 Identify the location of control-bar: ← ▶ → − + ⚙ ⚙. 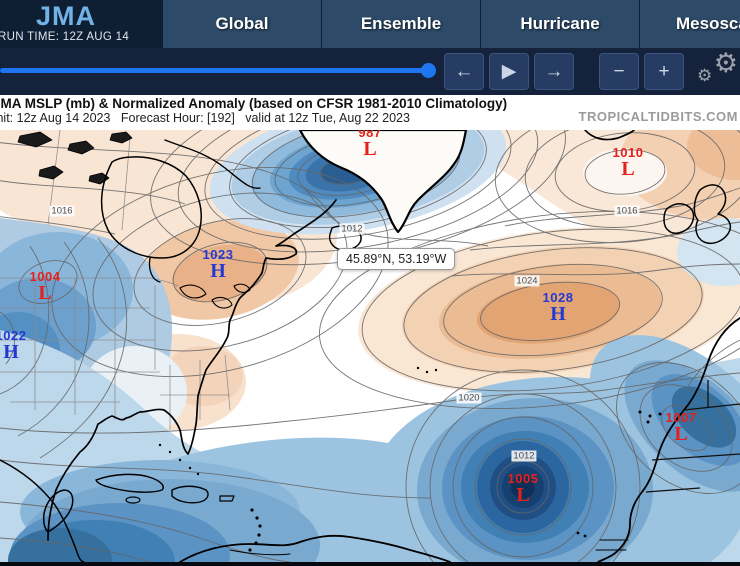
(370, 71).